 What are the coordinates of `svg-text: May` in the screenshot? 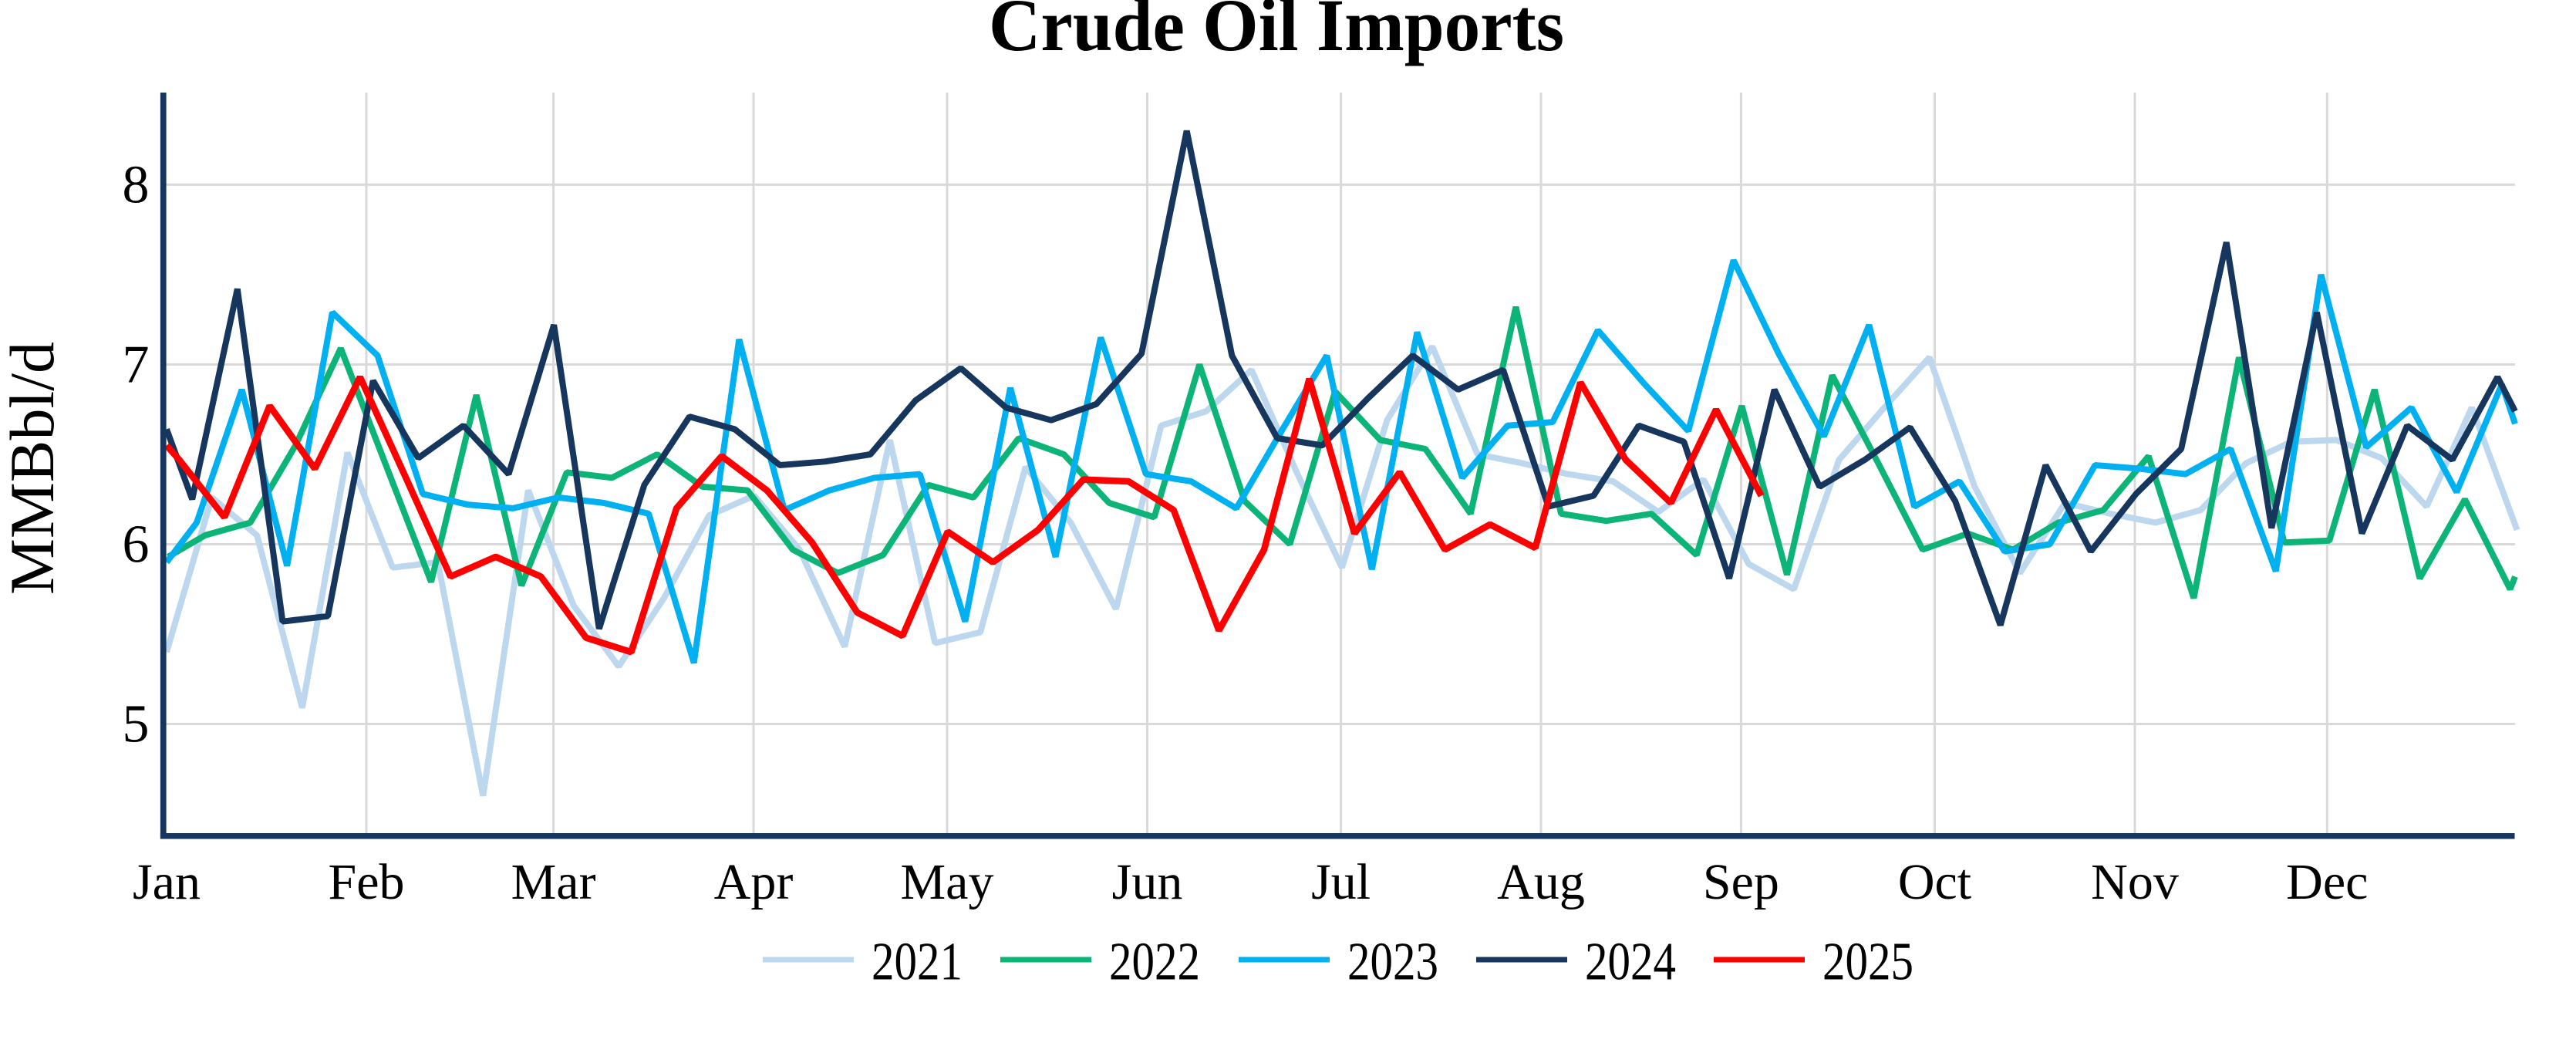 It's located at (947, 882).